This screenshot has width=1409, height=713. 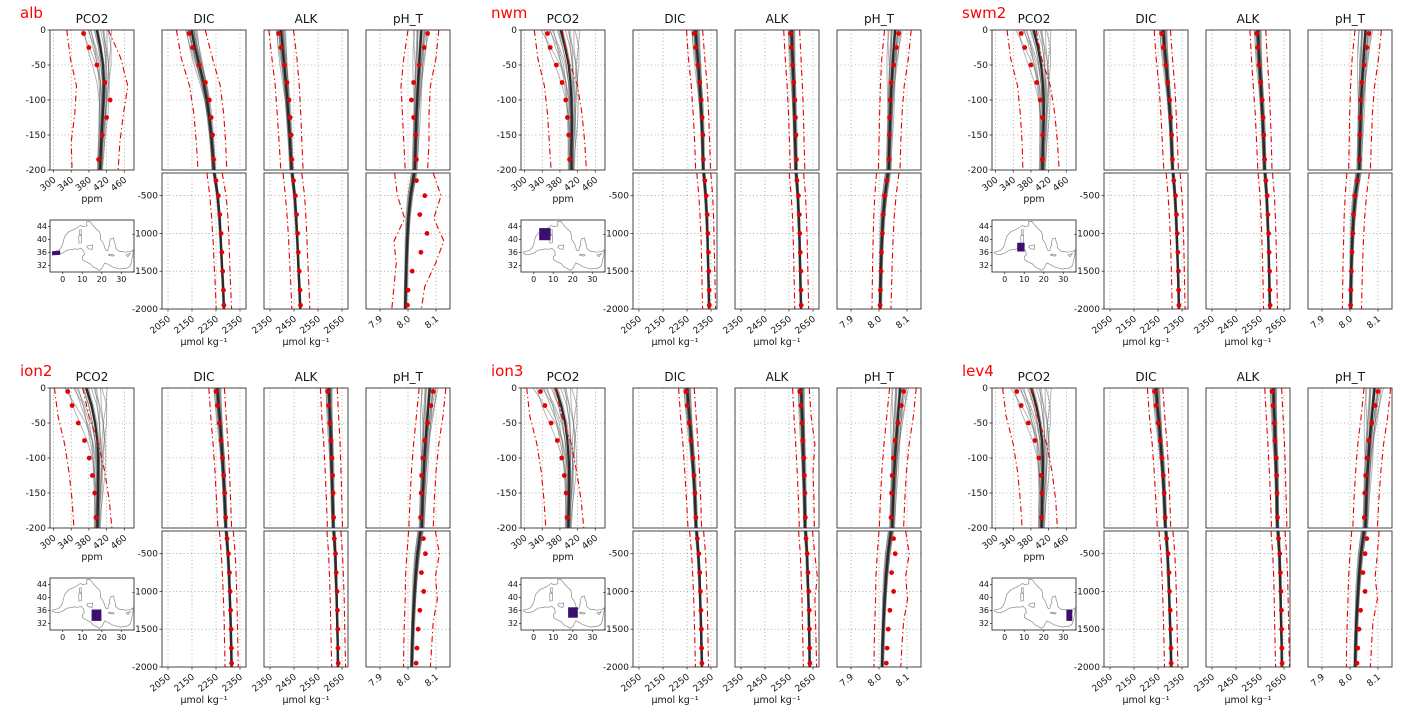 What do you see at coordinates (36, 171) in the screenshot?
I see `svg-text: -200` at bounding box center [36, 171].